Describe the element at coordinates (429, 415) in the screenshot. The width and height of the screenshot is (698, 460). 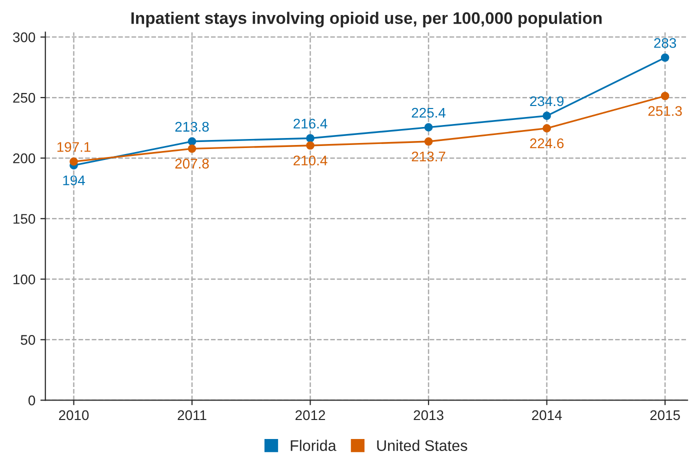
I see `x-tick-label: 2013` at that location.